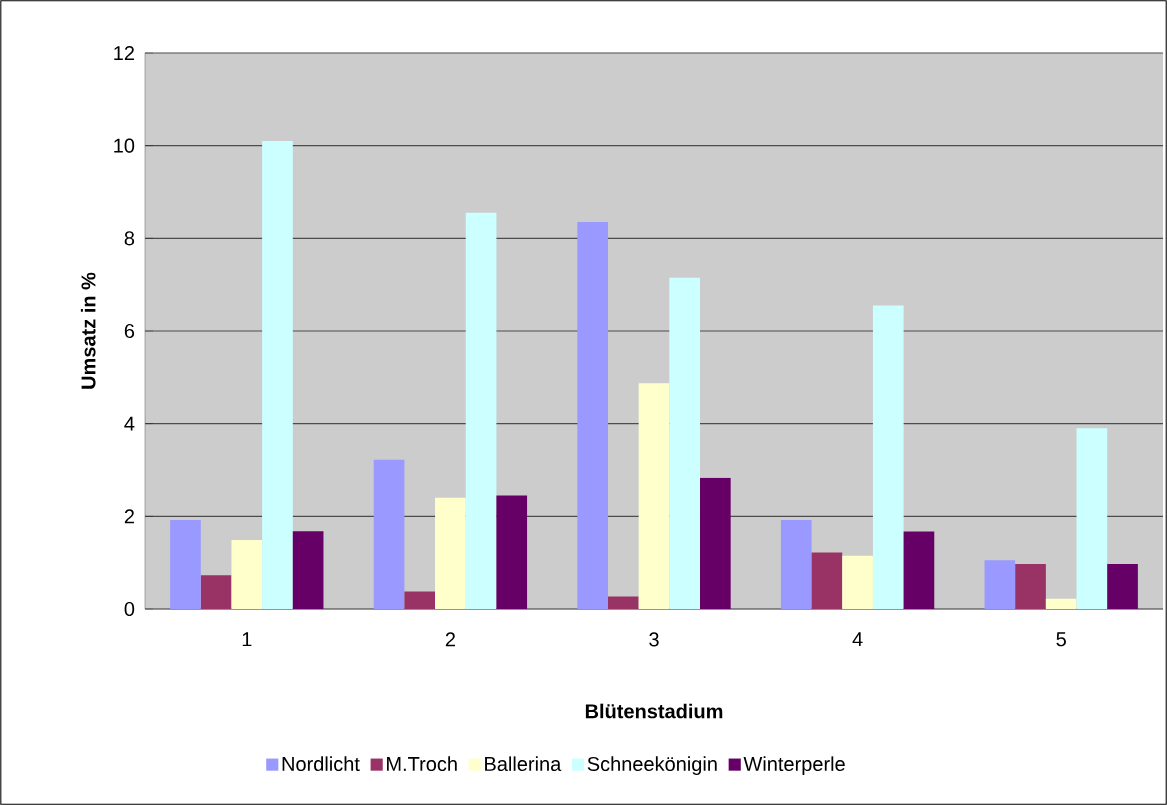 This screenshot has width=1167, height=805. I want to click on x-axis-title: Blütenstadium, so click(654, 711).